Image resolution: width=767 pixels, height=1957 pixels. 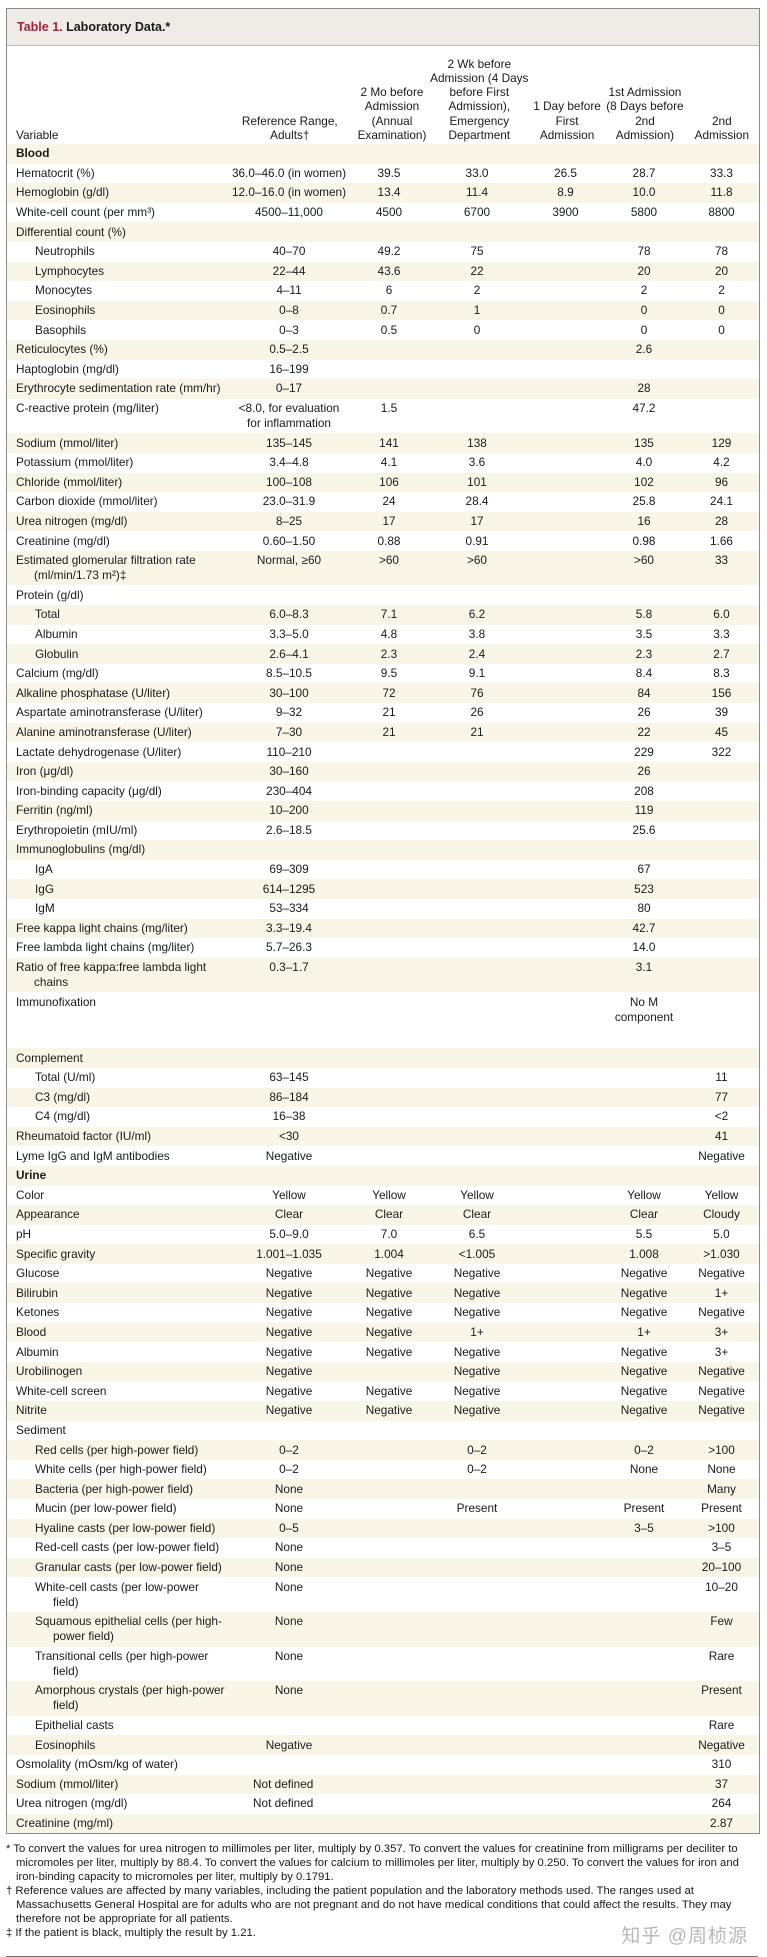 I want to click on cell-value: 11.8, so click(x=721, y=192).